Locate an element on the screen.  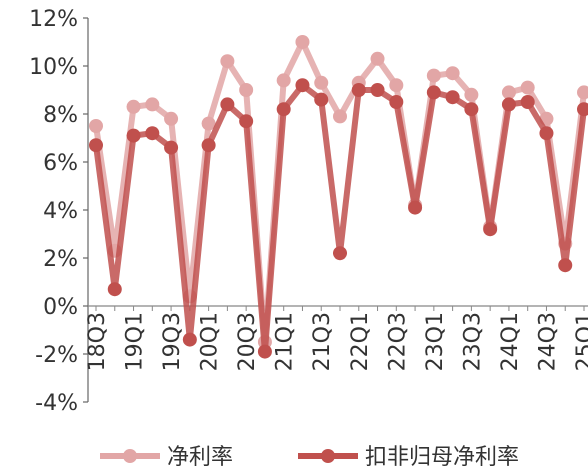
y-tick-label: 12% is located at coordinates (53, 19).